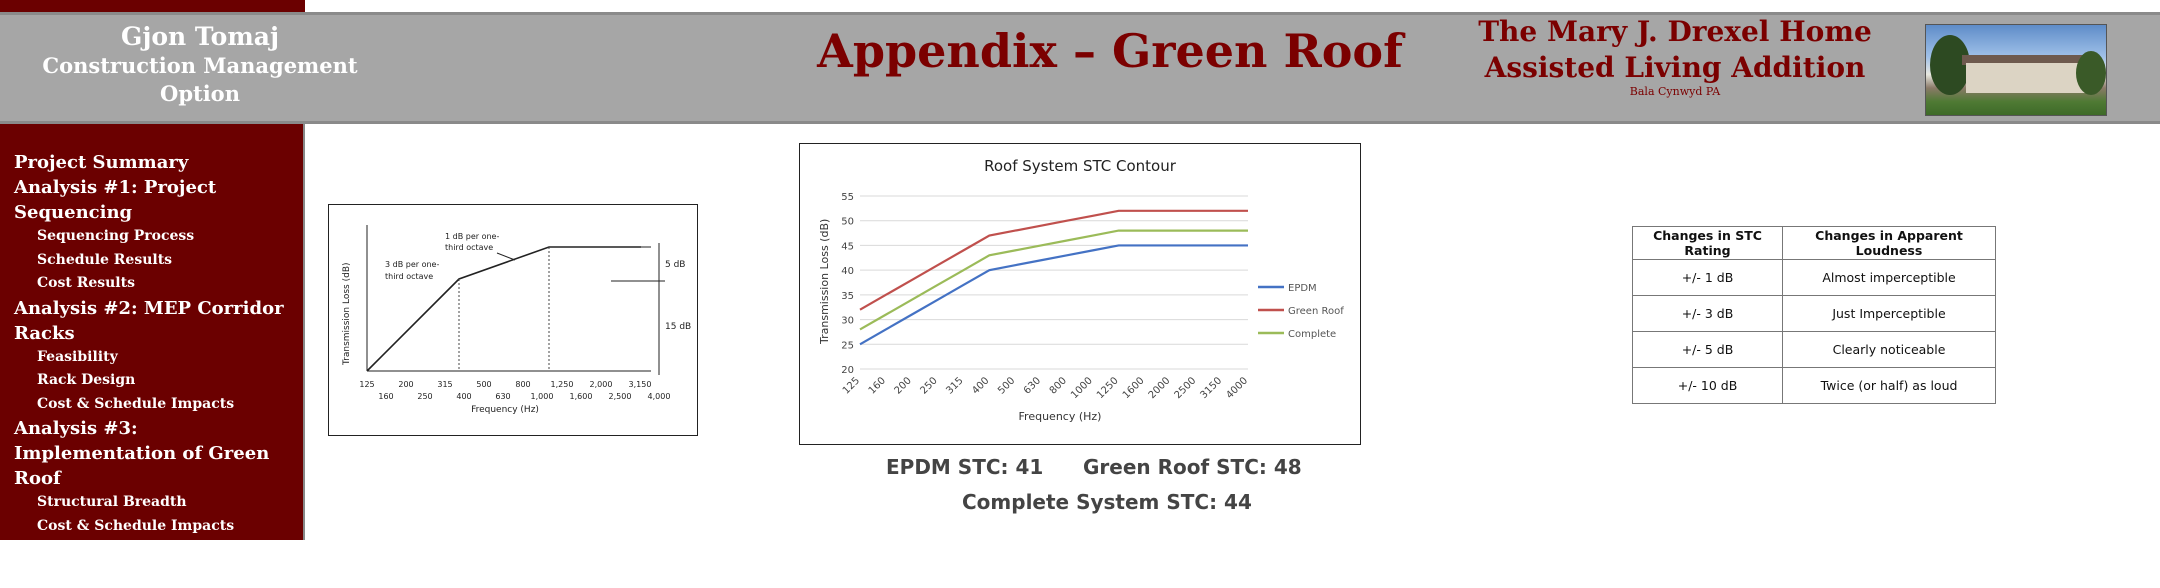  Describe the element at coordinates (111, 575) in the screenshot. I see `sidebar-item: Acknowledgements` at that location.